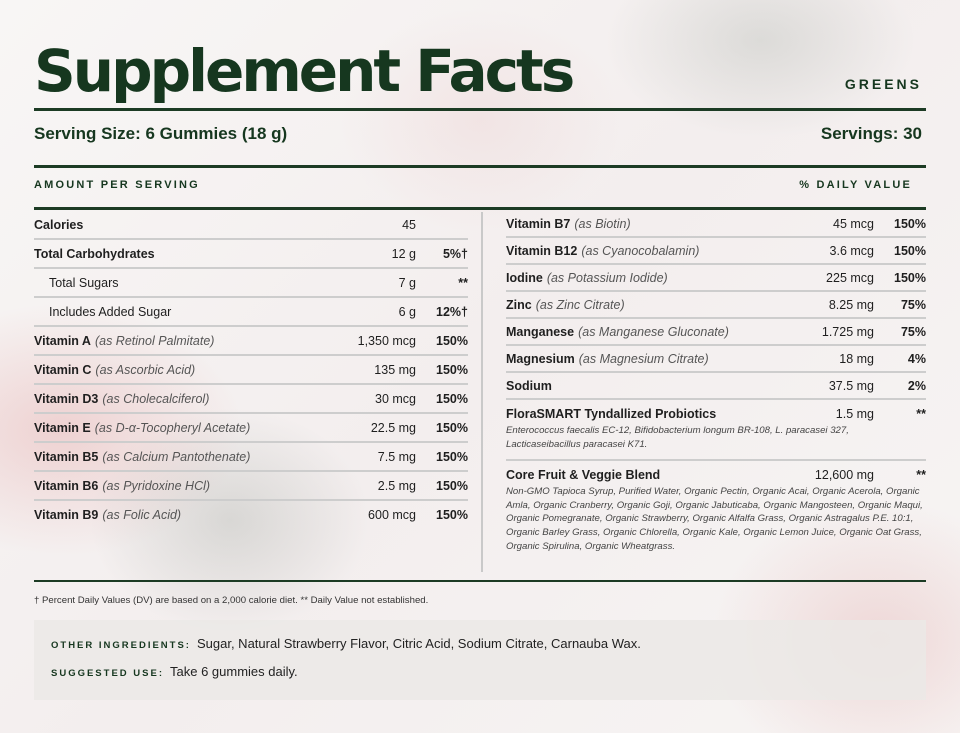 The width and height of the screenshot is (960, 733). Describe the element at coordinates (480, 671) in the screenshot. I see `suggested-use: SUGGESTED USE: Take 6 gummies daily.` at that location.